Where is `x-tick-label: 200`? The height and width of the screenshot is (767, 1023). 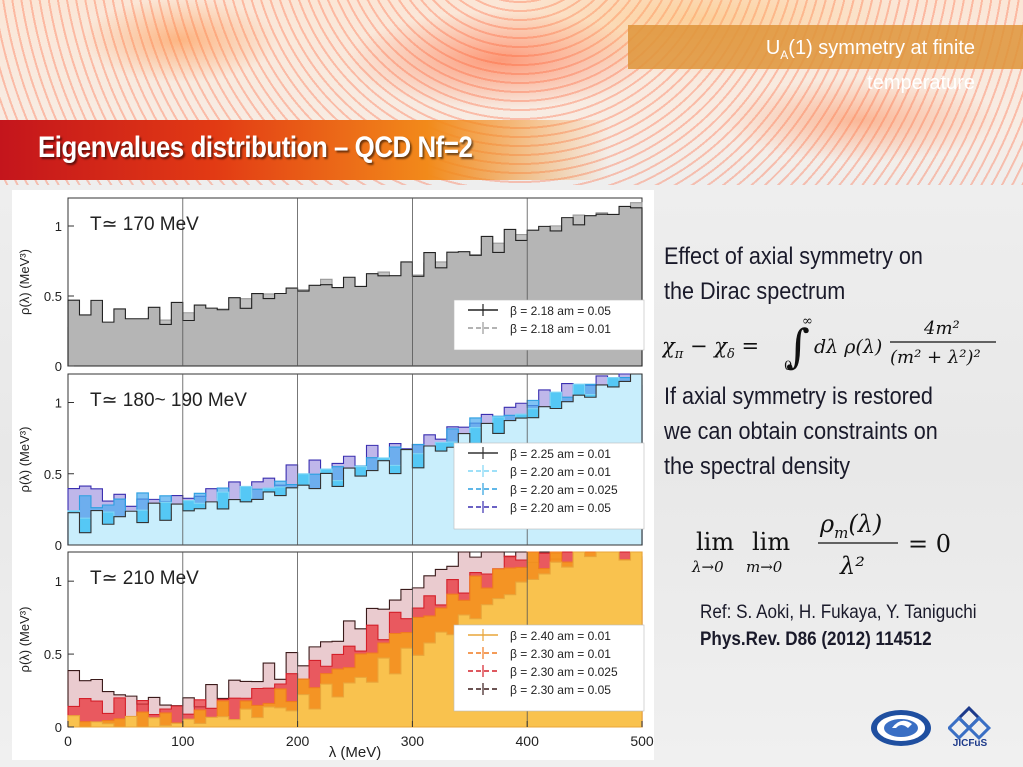 x-tick-label: 200 is located at coordinates (298, 741).